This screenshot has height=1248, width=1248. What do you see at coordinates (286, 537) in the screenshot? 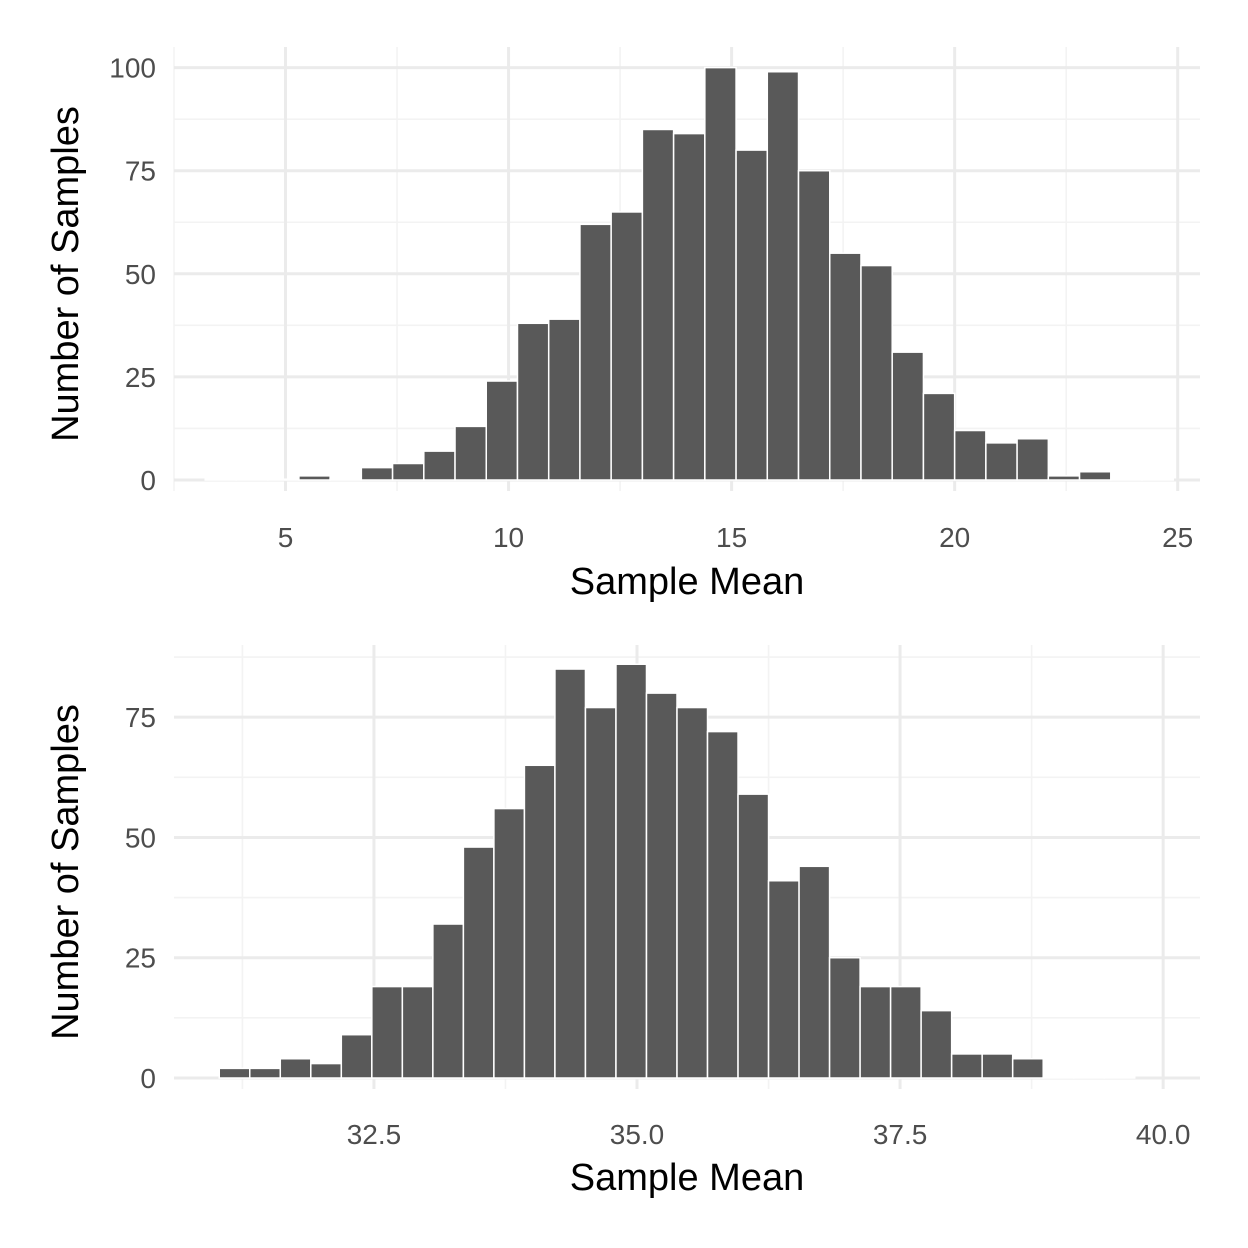
I see `x-tick-label: 5` at bounding box center [286, 537].